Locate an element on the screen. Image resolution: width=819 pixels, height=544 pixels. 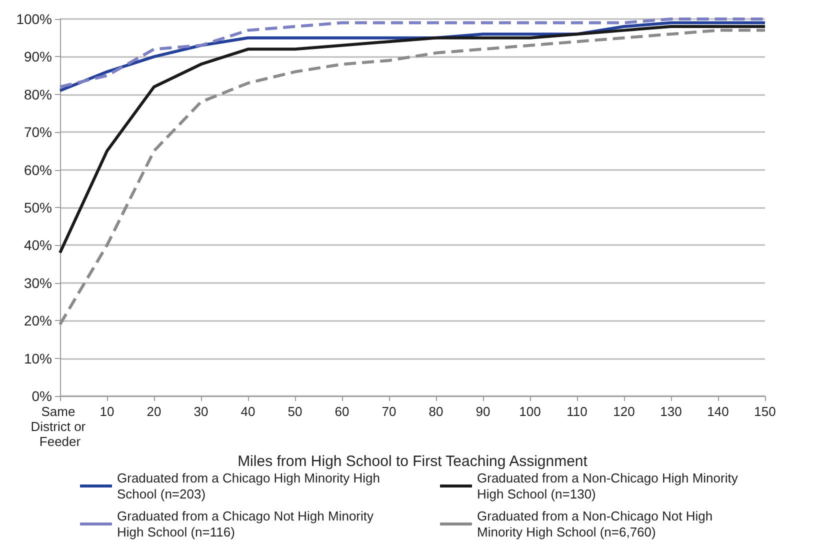
y-tick-label: 20% is located at coordinates (38, 320).